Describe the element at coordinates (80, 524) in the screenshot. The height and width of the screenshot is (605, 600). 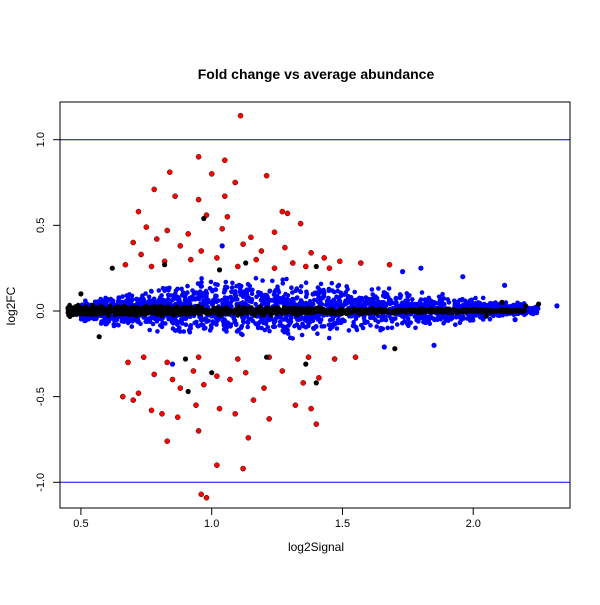
I see `x-tick-label: 0.5` at that location.